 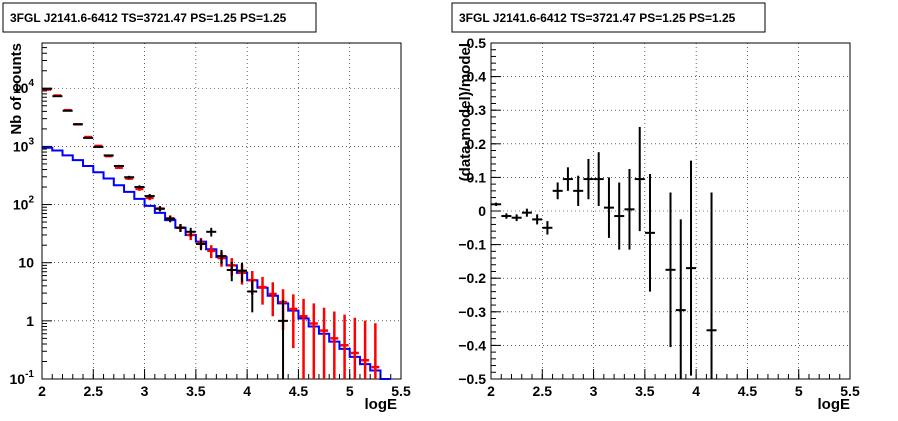 What do you see at coordinates (145, 391) in the screenshot?
I see `left-x-tick-label: 3` at bounding box center [145, 391].